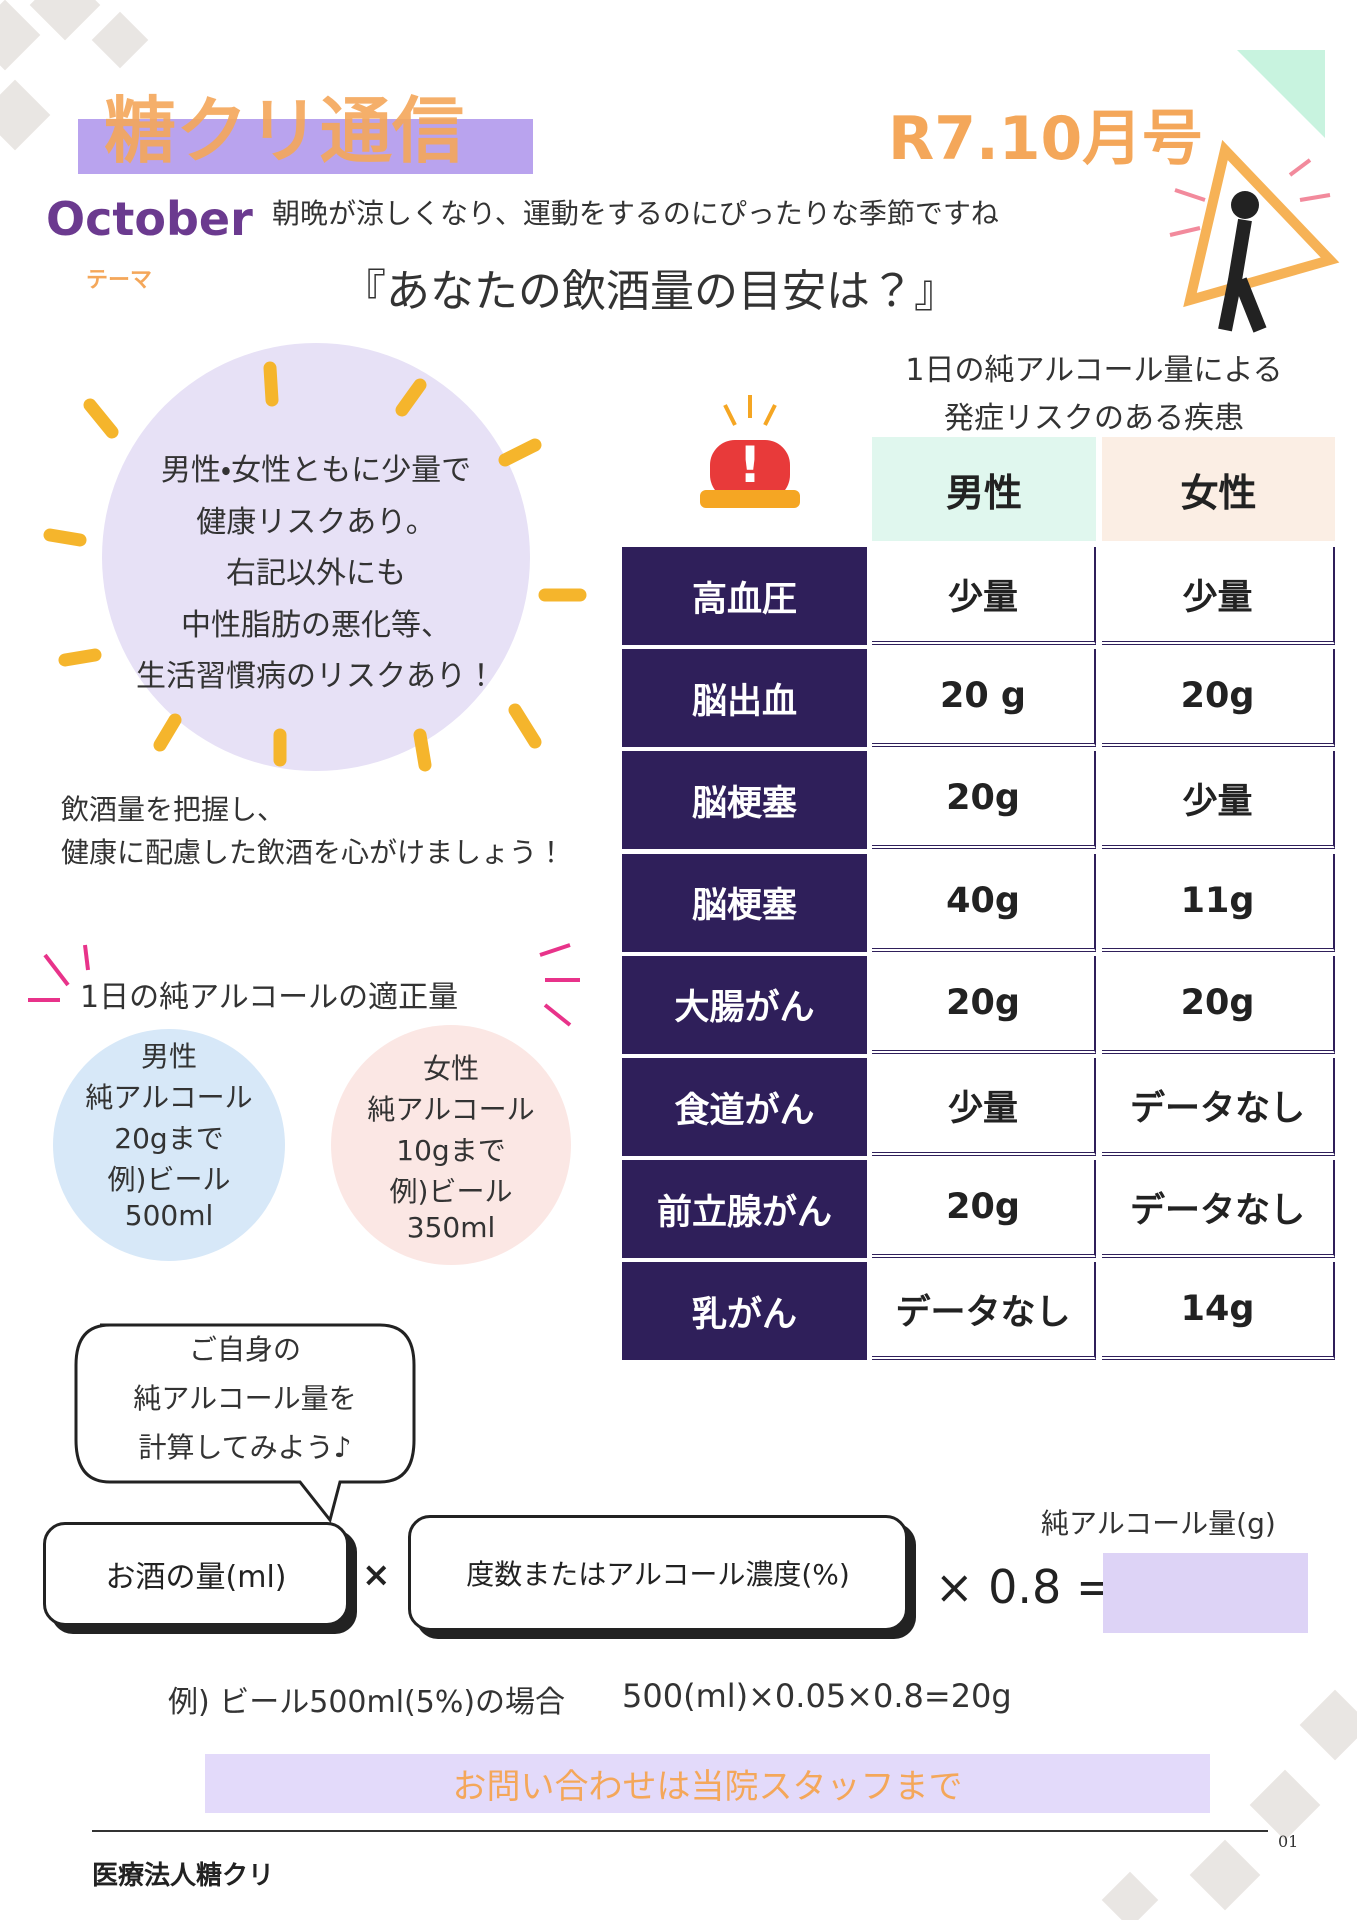 The height and width of the screenshot is (1920, 1357). What do you see at coordinates (245, 1398) in the screenshot?
I see `speech-line: 純アルコール量を` at bounding box center [245, 1398].